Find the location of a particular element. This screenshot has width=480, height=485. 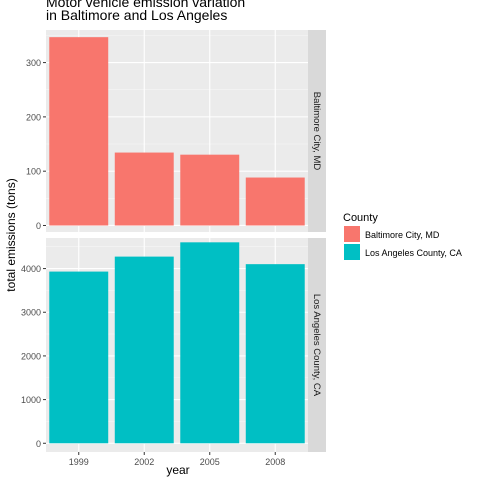

y-tick-label: 200 is located at coordinates (33, 117).